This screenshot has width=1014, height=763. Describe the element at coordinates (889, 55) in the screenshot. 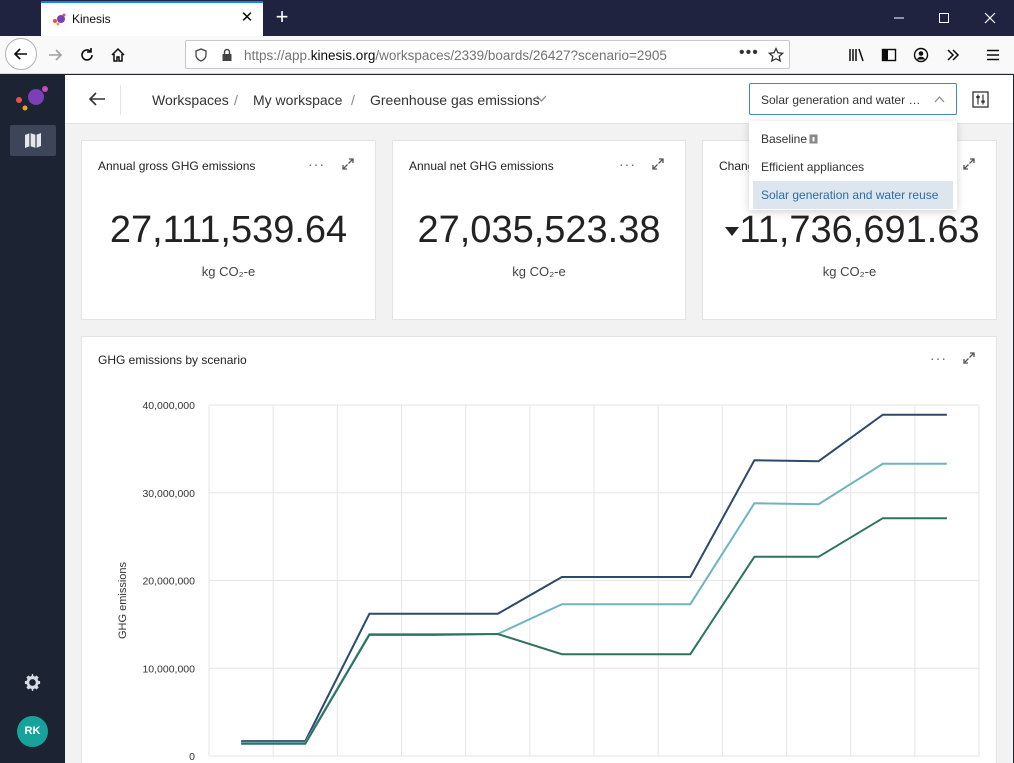

I see `sidebar-toggle-icon` at that location.